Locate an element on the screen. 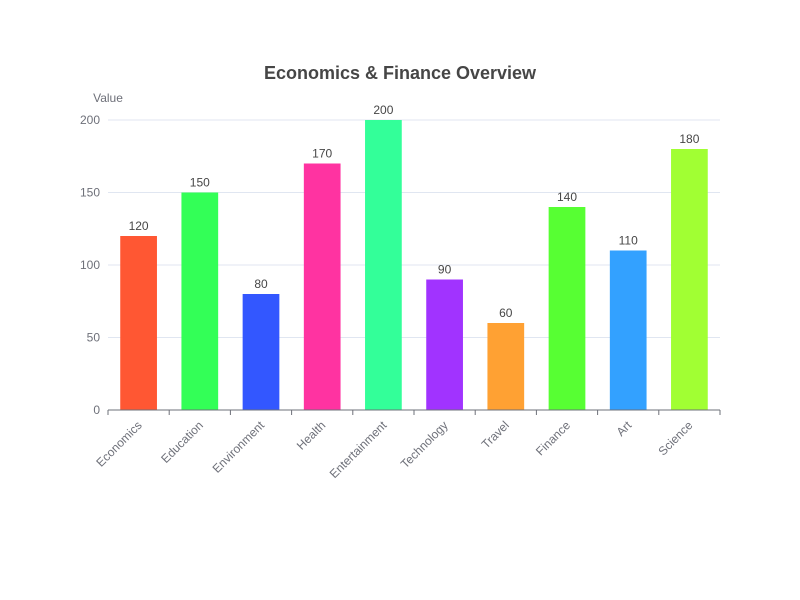 This screenshot has height=600, width=800. x-tick-label: Technology is located at coordinates (424, 444).